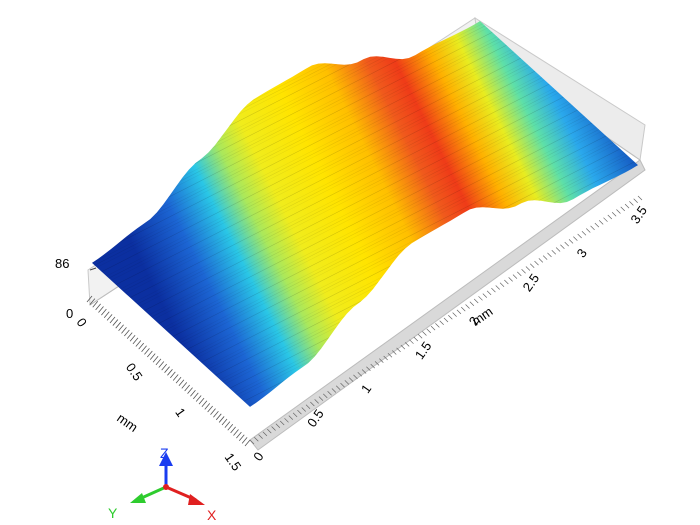 The height and width of the screenshot is (525, 700). I want to click on x-tick-label: 3, so click(582, 253).